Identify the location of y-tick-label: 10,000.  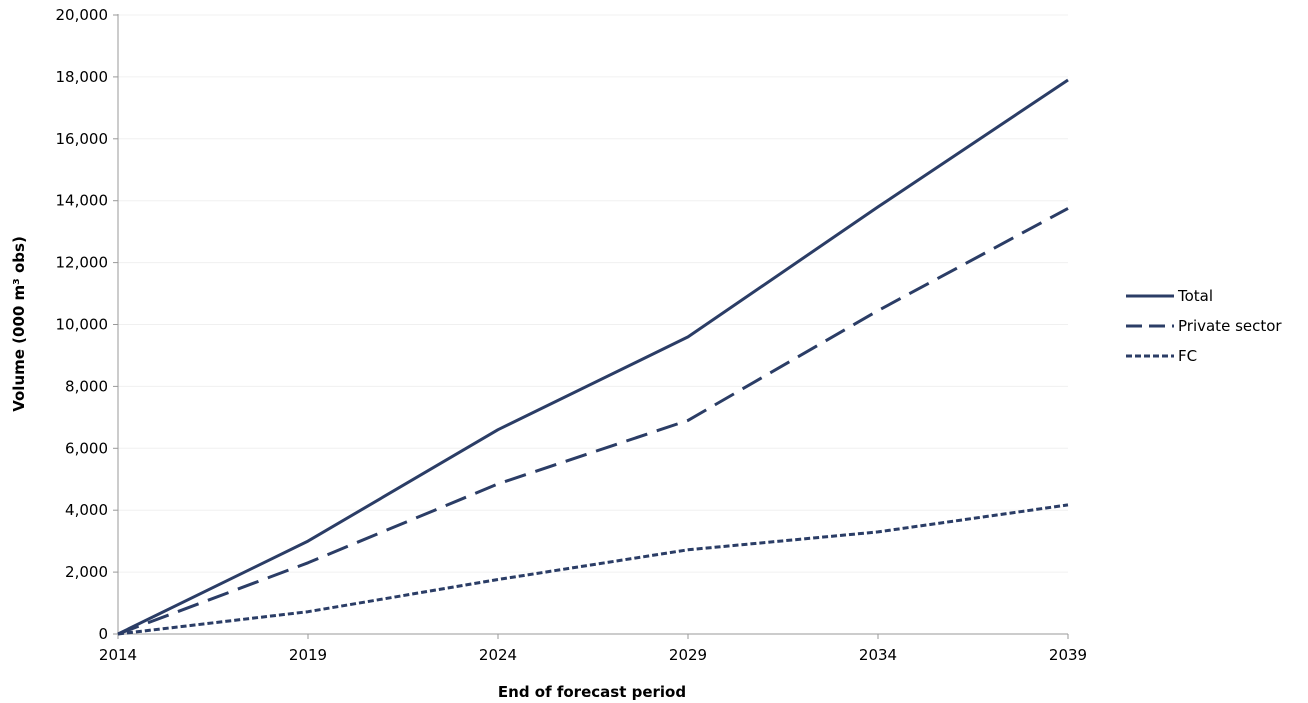
(82, 325).